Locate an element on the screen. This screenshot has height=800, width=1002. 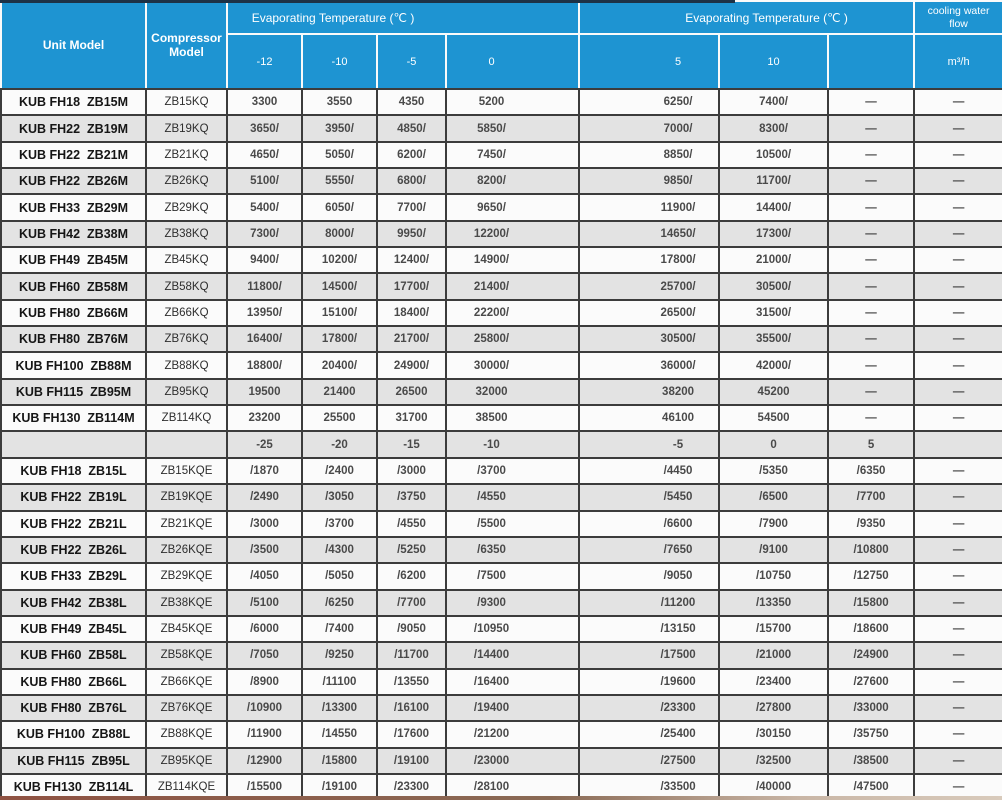
compressor-model-cell: ZB21KQ is located at coordinates (186, 155).